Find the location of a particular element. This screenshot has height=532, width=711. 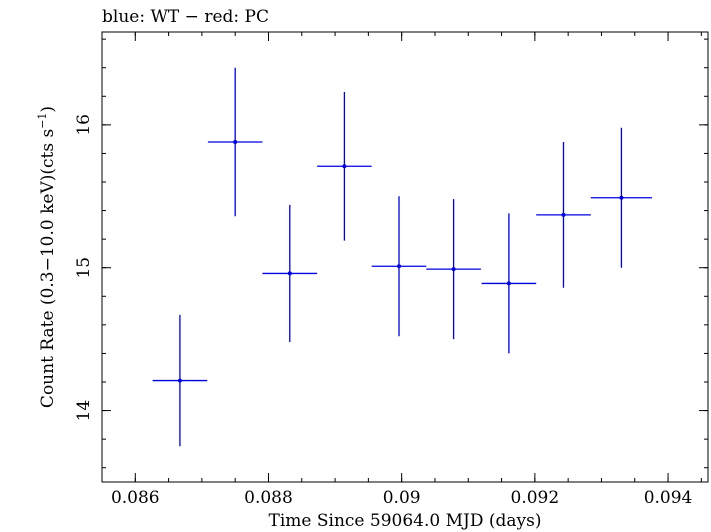

y-tick-label: 15 is located at coordinates (84, 268).